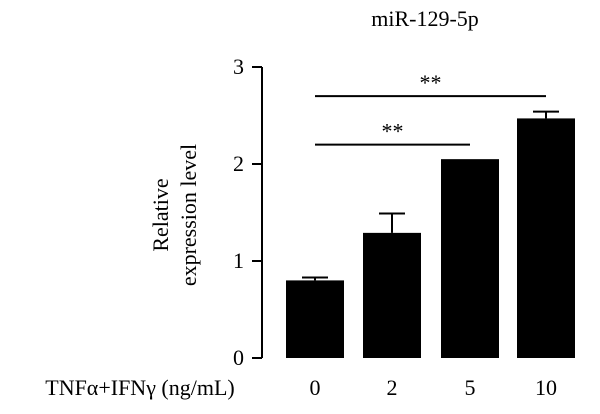 Image resolution: width=600 pixels, height=414 pixels. I want to click on x-tick-label: 10, so click(546, 387).